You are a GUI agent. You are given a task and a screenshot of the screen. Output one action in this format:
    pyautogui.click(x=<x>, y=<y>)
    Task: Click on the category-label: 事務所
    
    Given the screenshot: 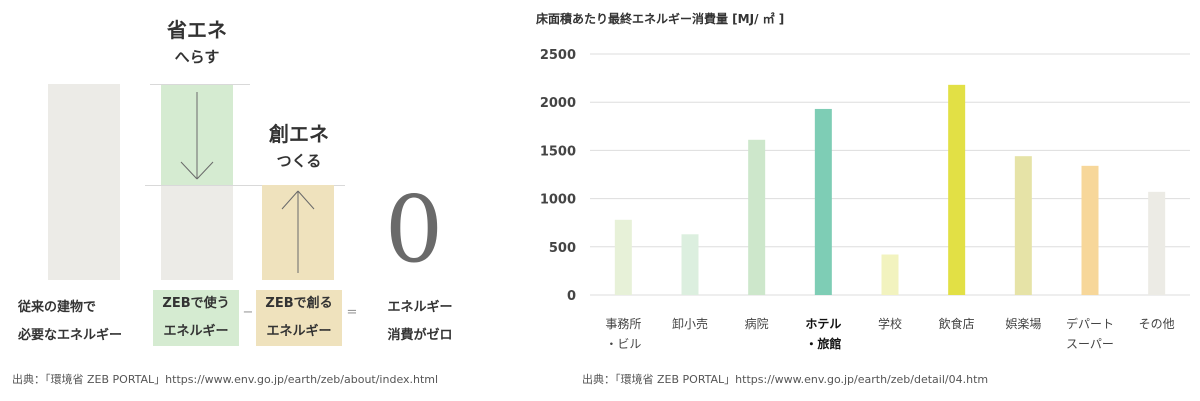 What is the action you would take?
    pyautogui.click(x=623, y=324)
    